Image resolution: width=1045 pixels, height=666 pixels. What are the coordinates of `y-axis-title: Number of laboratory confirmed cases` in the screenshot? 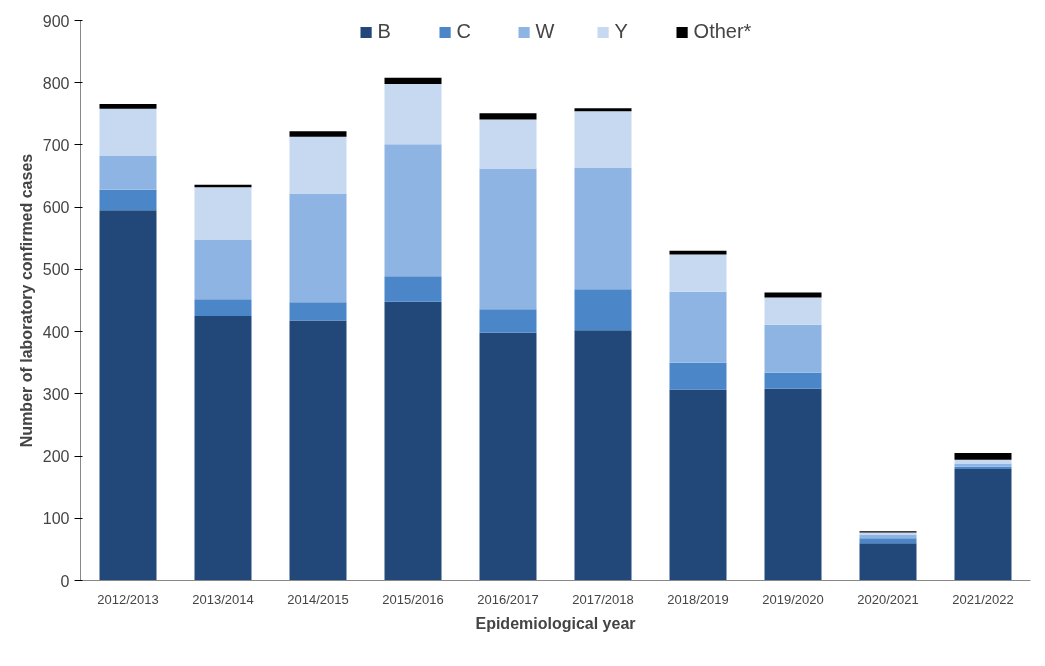 It's located at (26, 300).